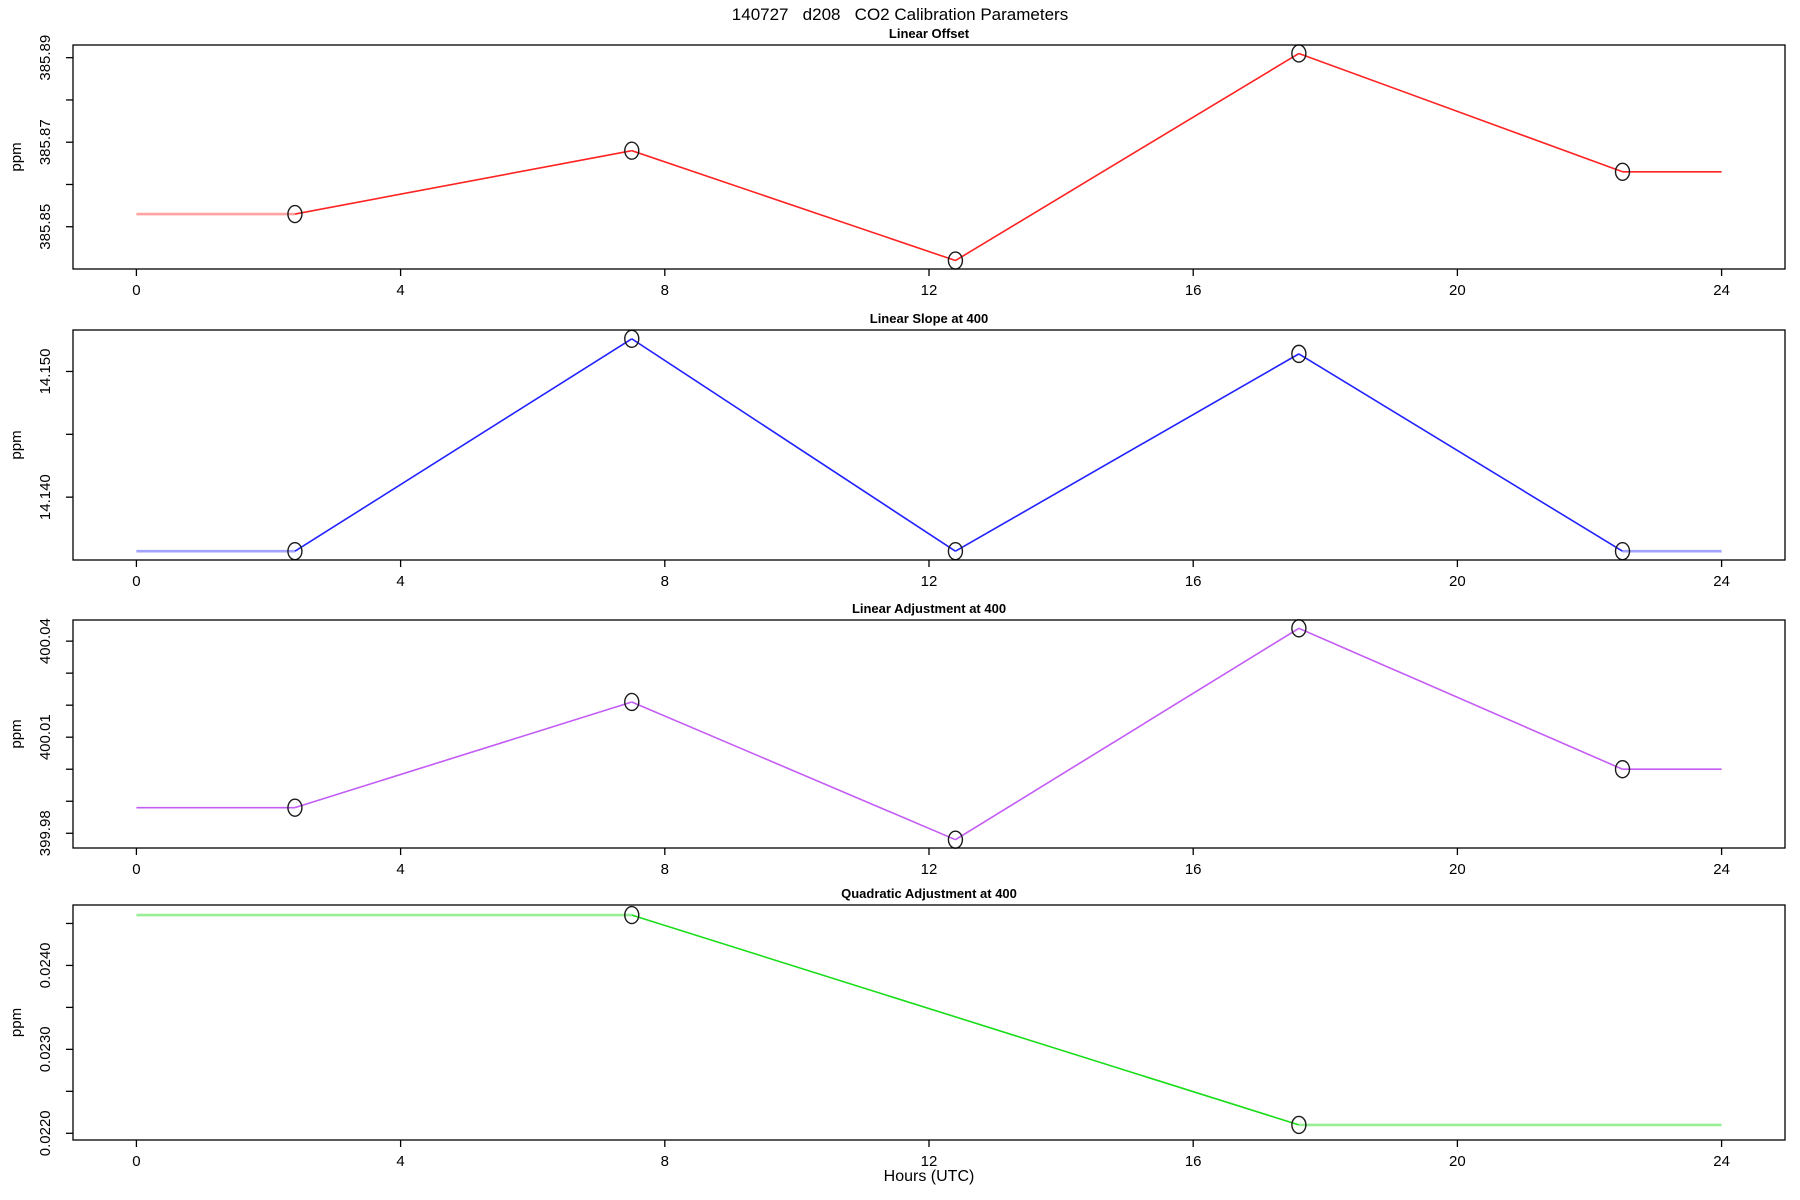 The height and width of the screenshot is (1200, 1800). I want to click on y-axis-tick-label: 14.140, so click(45, 497).